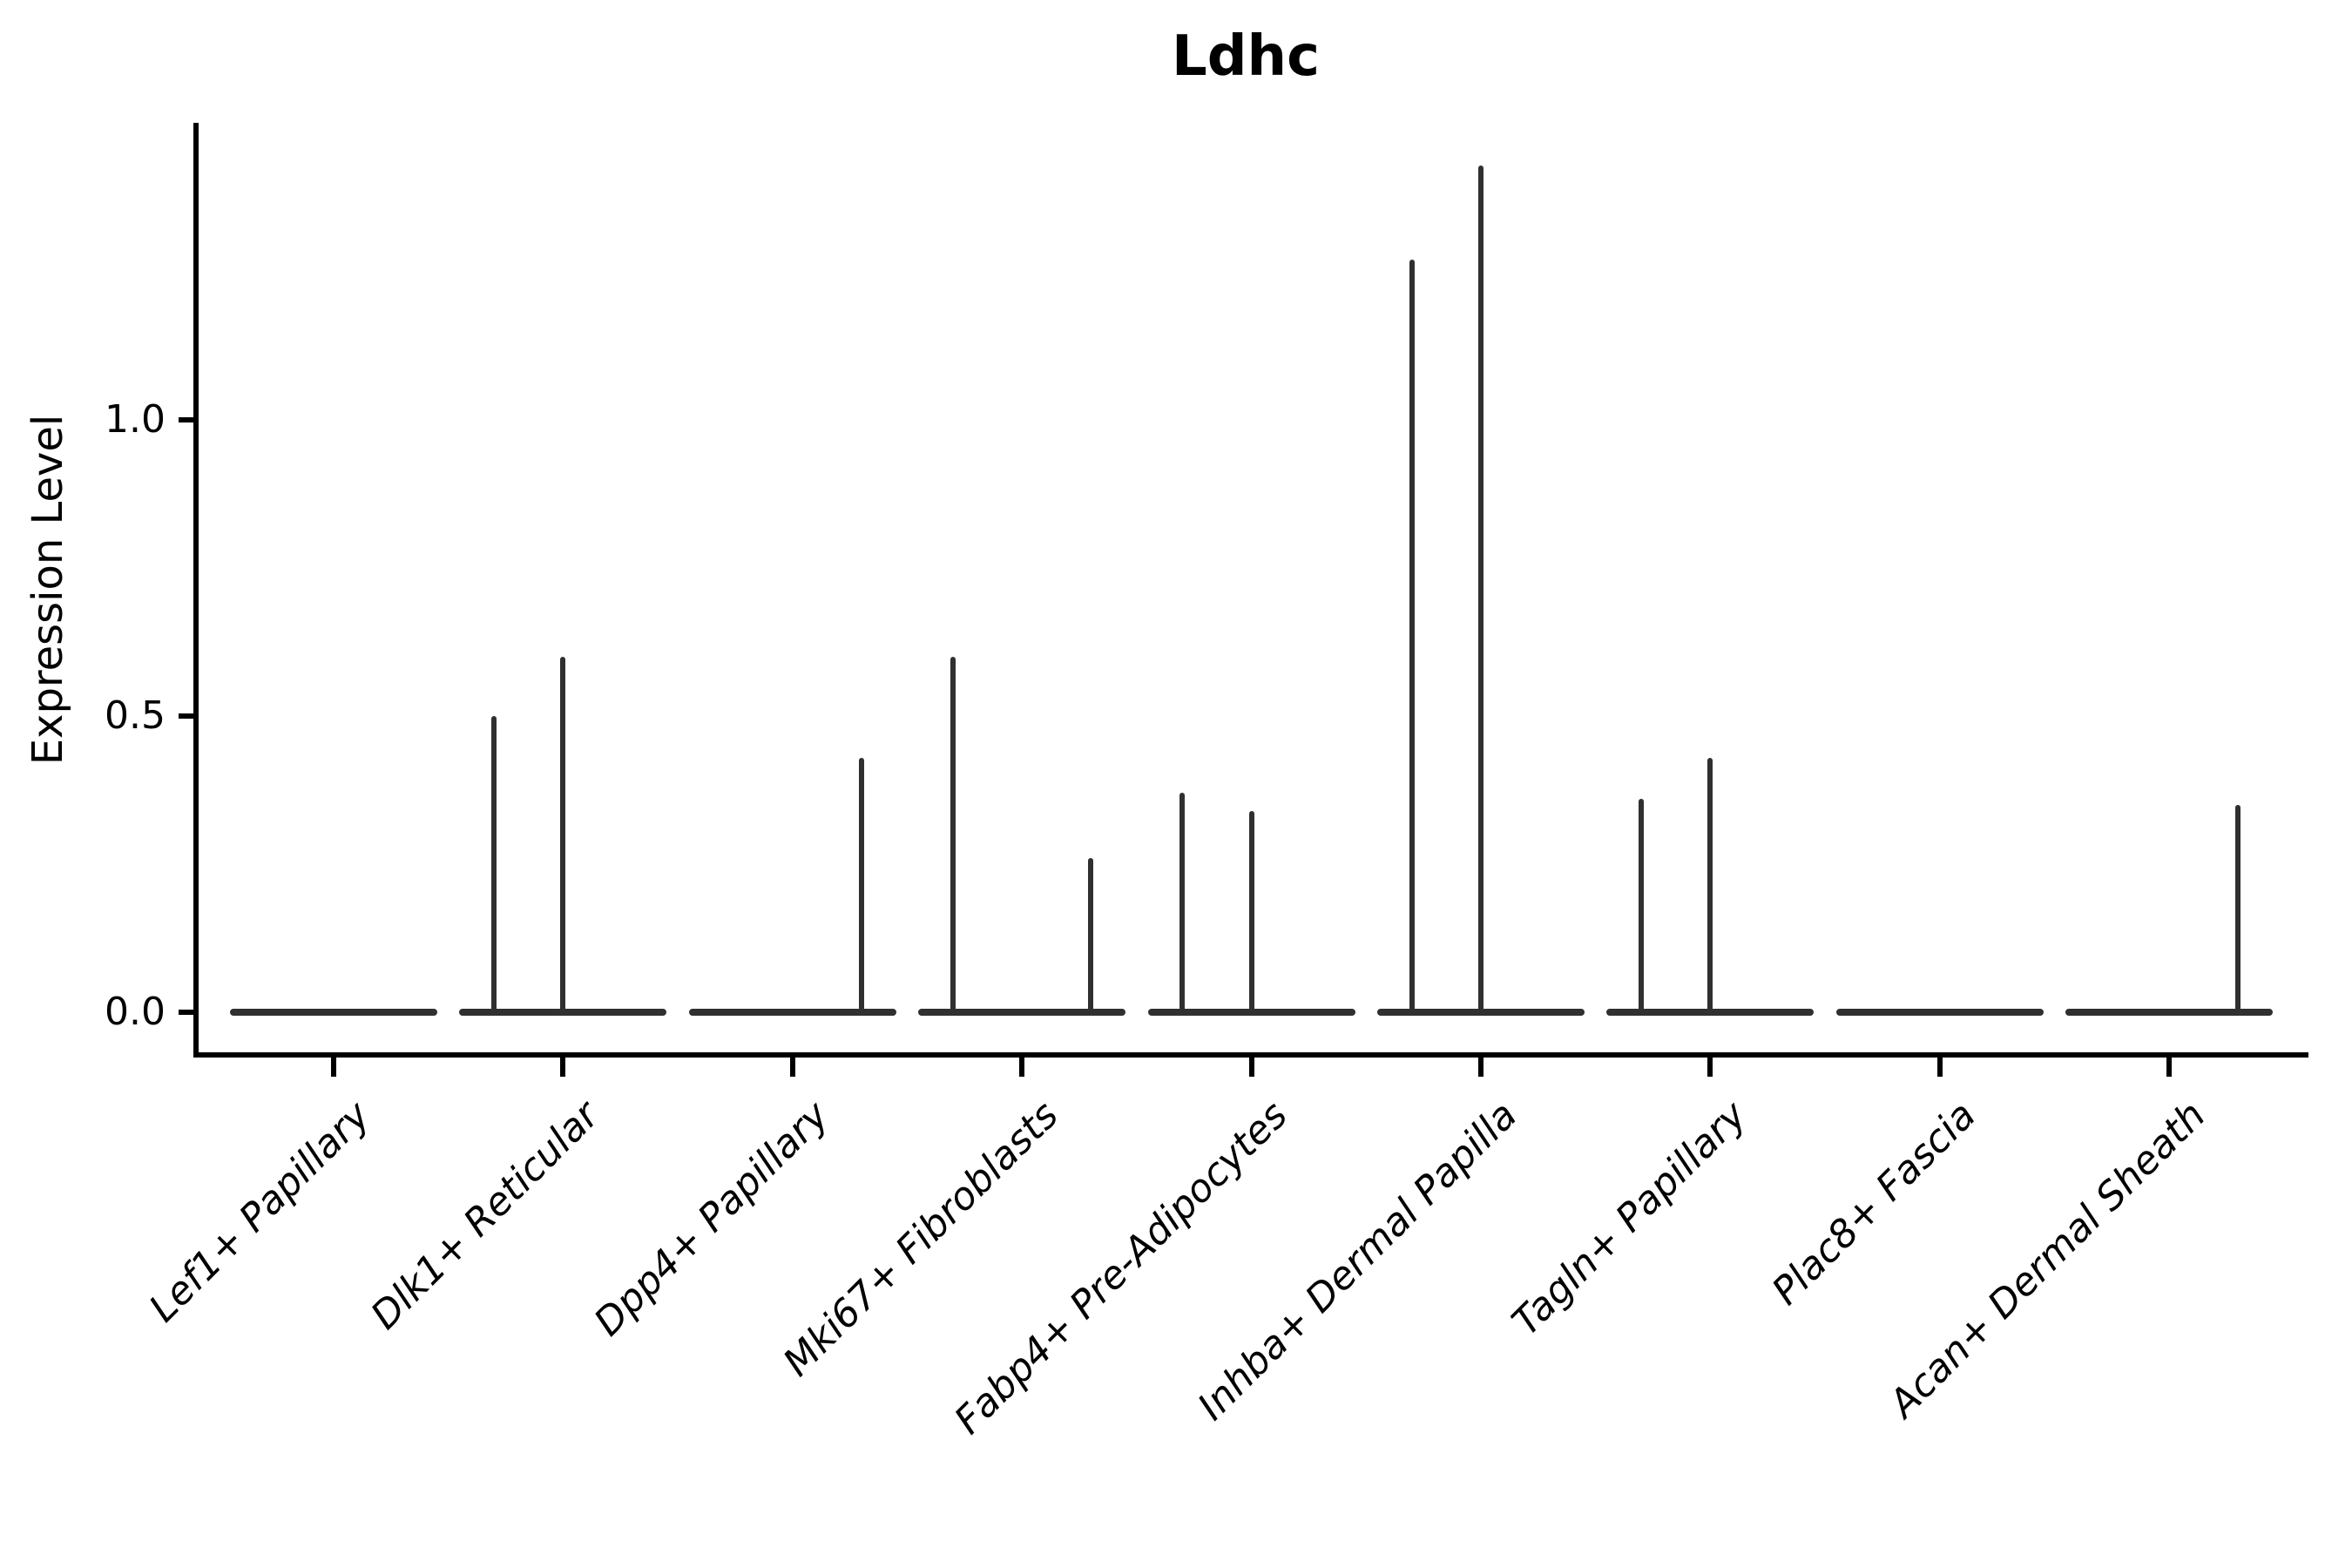  I want to click on x-tick-label: Dpp4+ Papillary, so click(711, 1218).